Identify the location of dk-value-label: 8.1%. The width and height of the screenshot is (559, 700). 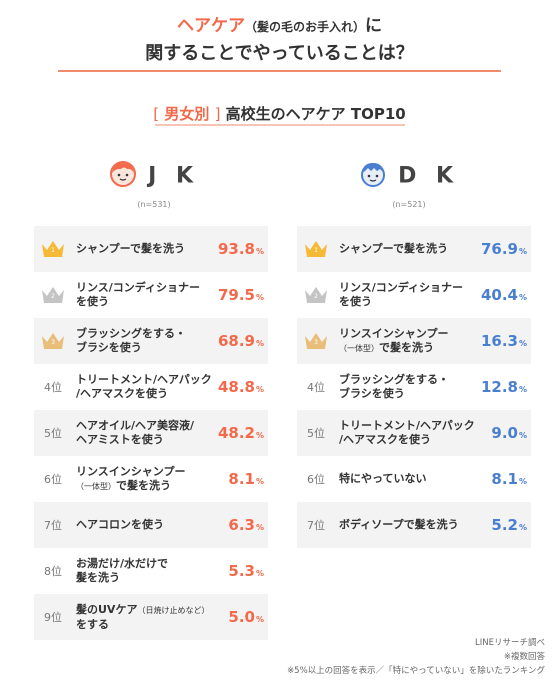
(509, 479).